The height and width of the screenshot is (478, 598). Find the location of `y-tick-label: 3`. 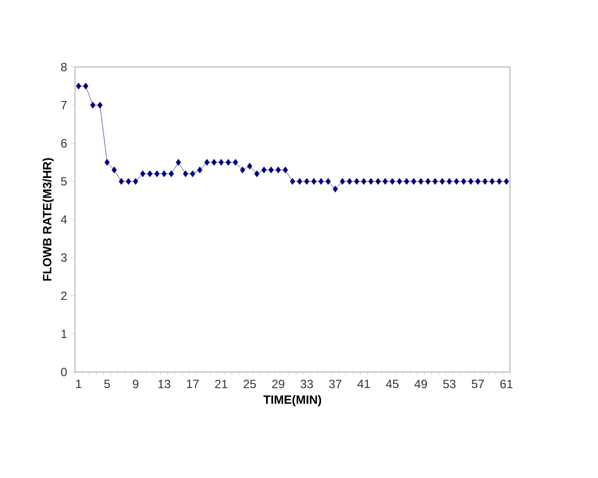

y-tick-label: 3 is located at coordinates (64, 257).